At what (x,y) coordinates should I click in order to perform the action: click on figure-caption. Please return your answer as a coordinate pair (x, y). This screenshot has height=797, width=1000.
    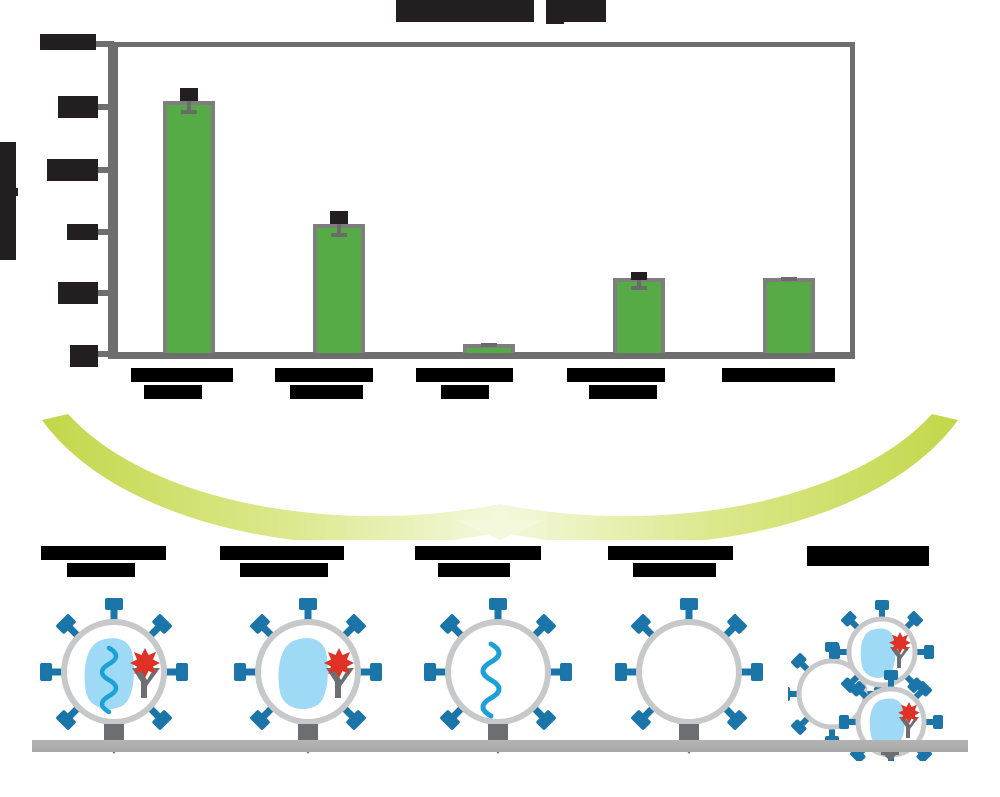
    Looking at the image, I should click on (500, 782).